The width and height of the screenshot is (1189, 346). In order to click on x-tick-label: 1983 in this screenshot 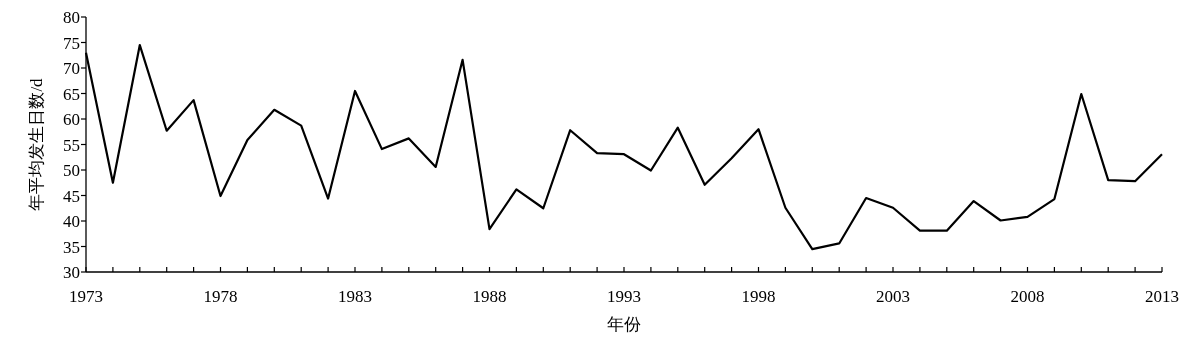, I will do `click(355, 296)`.